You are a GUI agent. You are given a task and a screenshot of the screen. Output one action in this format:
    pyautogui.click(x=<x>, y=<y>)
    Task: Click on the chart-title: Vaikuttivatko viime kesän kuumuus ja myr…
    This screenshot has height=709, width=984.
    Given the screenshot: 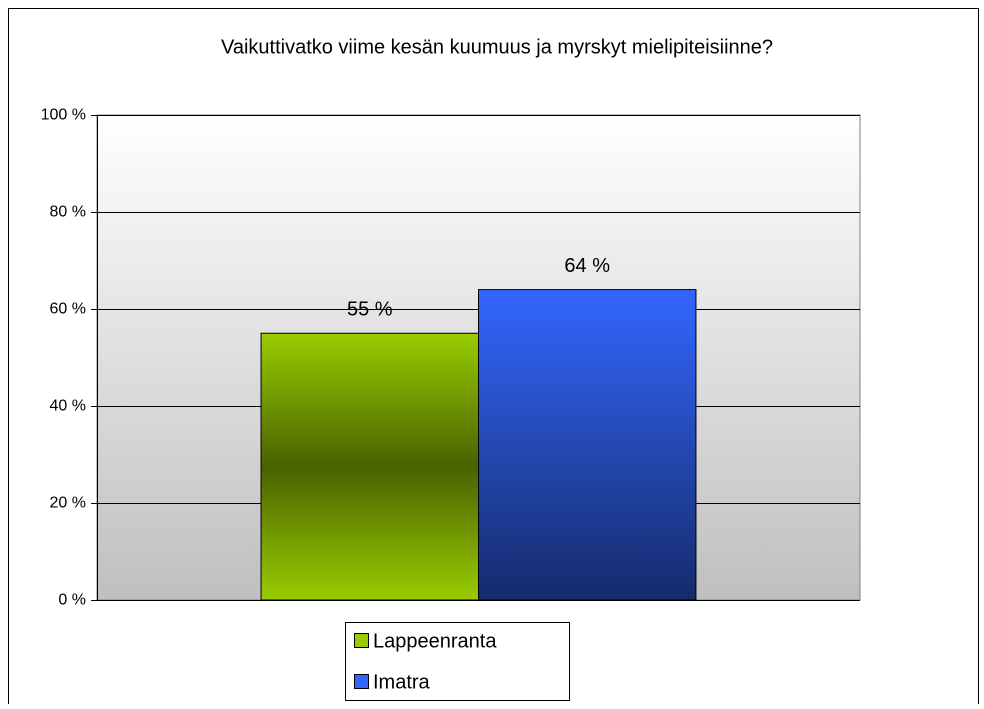 What is the action you would take?
    pyautogui.click(x=497, y=47)
    